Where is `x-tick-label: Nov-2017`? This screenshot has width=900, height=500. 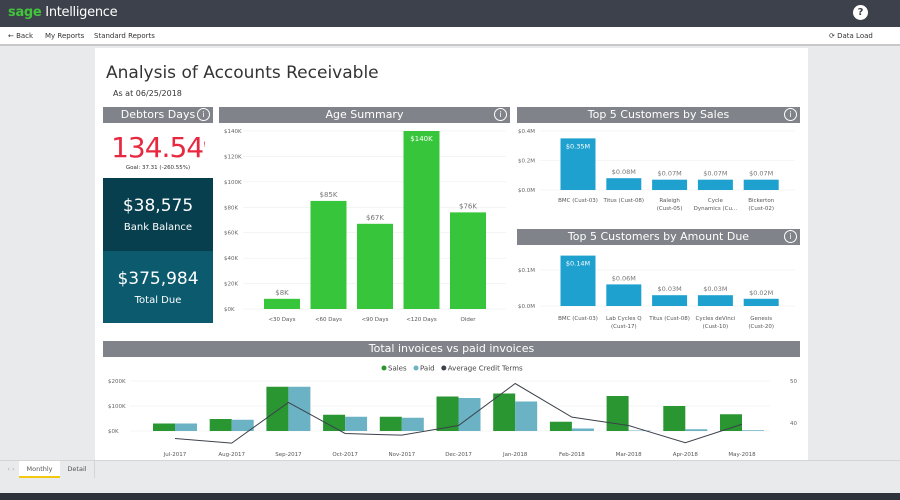 x-tick-label: Nov-2017 is located at coordinates (402, 455).